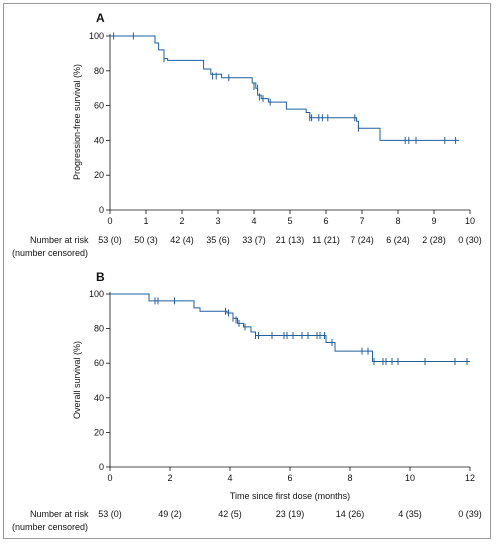 This screenshot has height=544, width=496. What do you see at coordinates (99, 71) in the screenshot?
I see `panel-a-y-tick-label: 80` at bounding box center [99, 71].